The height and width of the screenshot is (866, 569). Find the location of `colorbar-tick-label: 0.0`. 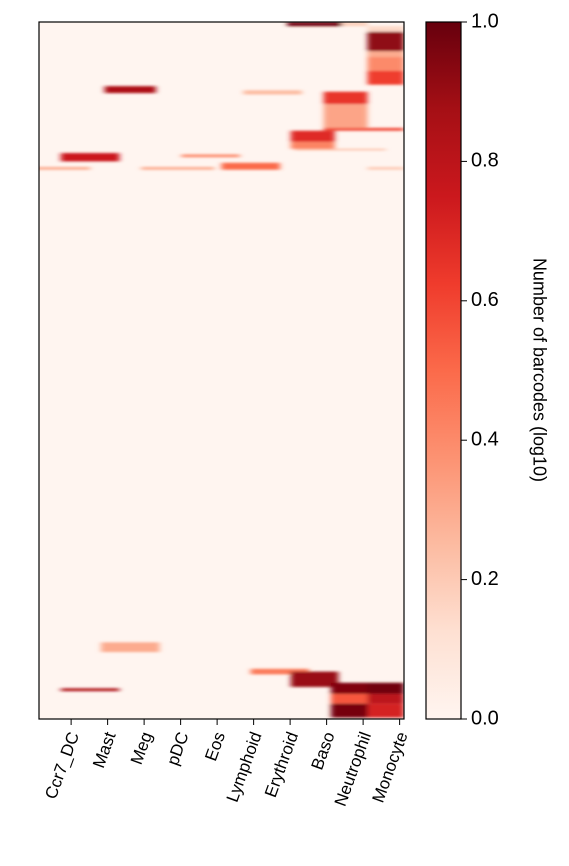

colorbar-tick-label: 0.0 is located at coordinates (485, 718).